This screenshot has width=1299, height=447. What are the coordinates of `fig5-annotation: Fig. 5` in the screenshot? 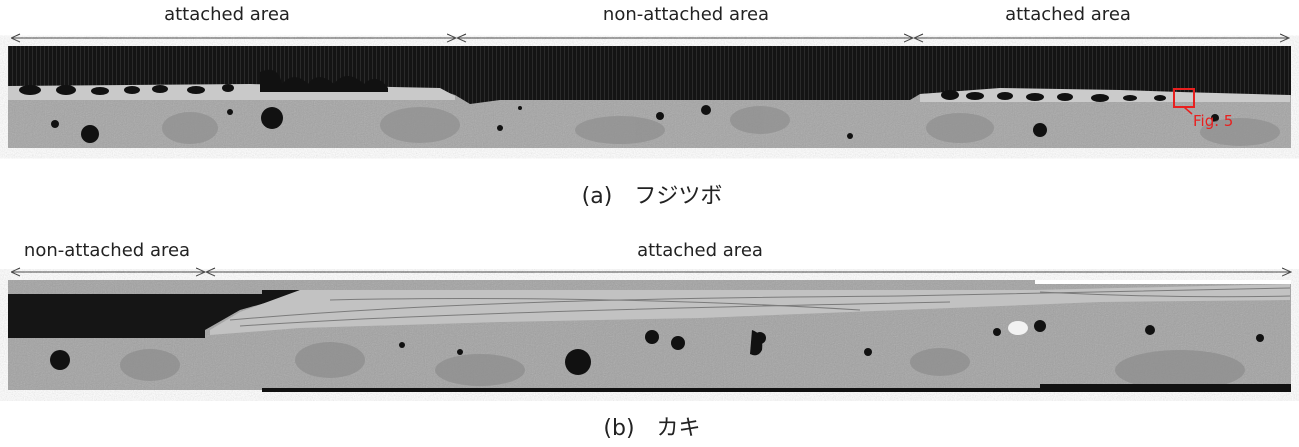 It's located at (1213, 121).